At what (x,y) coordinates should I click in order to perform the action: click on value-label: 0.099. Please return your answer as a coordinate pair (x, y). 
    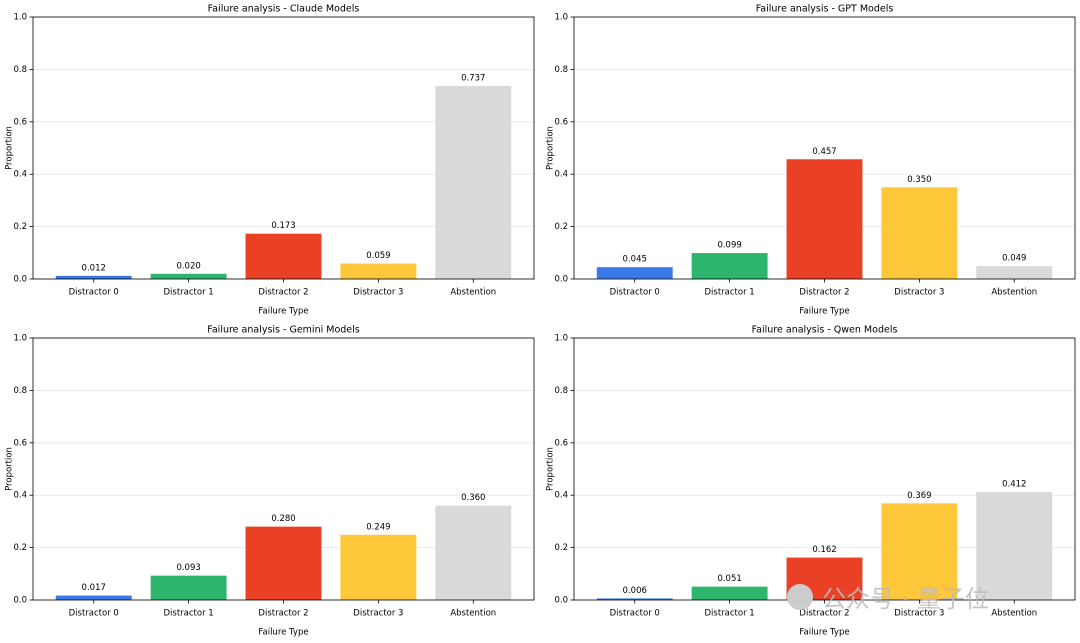
    Looking at the image, I should click on (729, 246).